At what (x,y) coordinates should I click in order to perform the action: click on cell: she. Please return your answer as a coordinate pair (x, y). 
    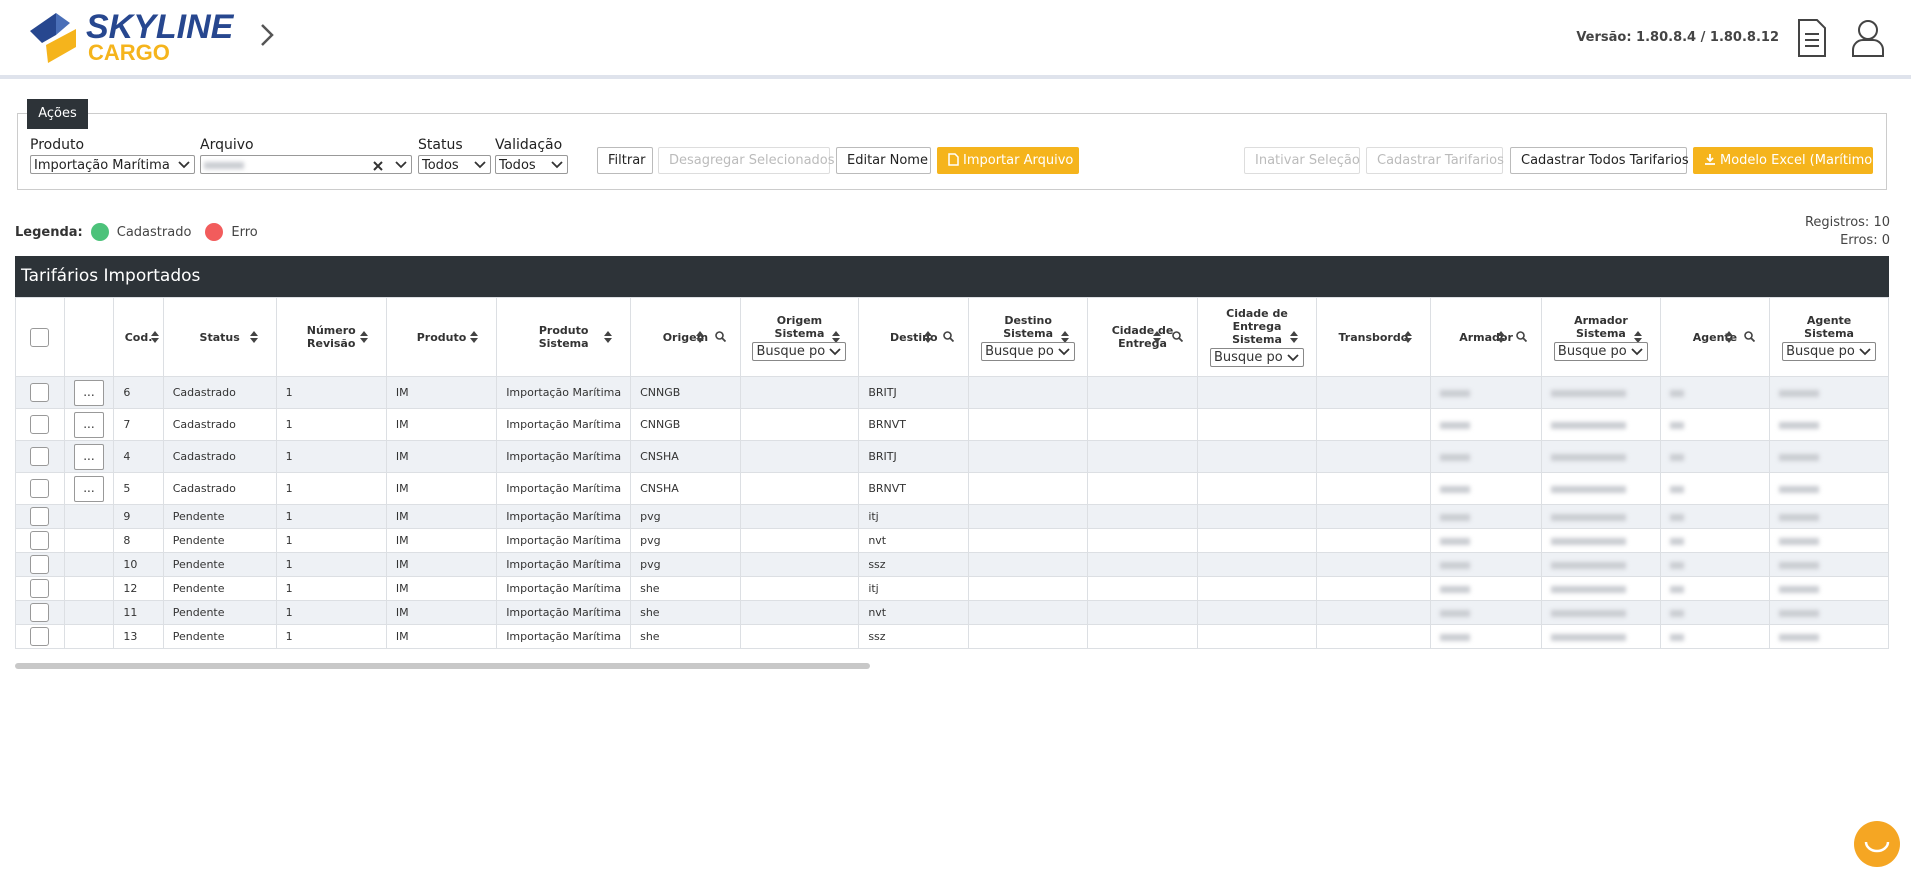
    Looking at the image, I should click on (685, 636).